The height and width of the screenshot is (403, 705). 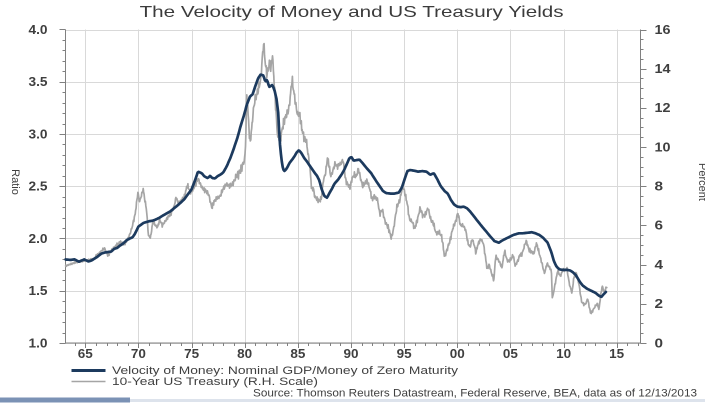 I want to click on svg-text: 85, so click(x=297, y=353).